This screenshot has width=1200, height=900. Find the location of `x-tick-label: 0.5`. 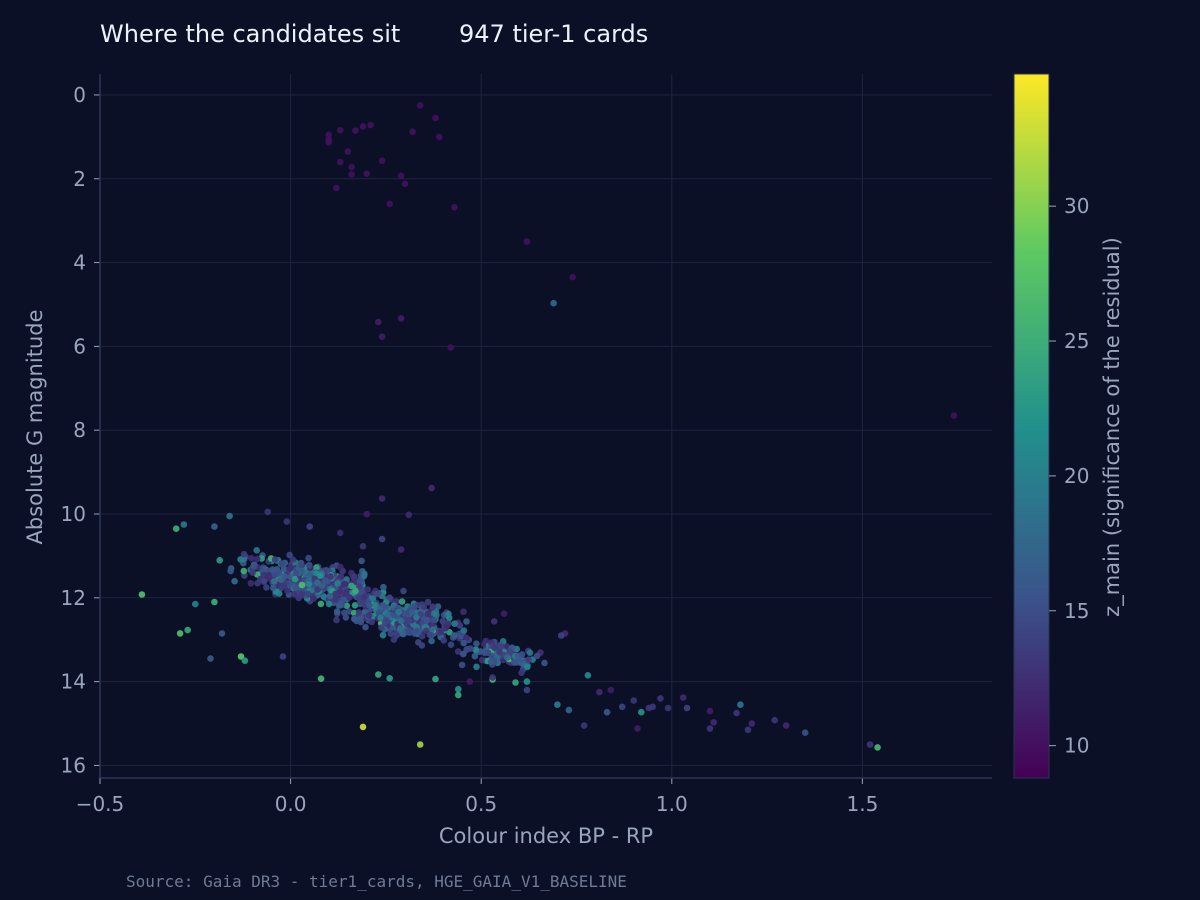

x-tick-label: 0.5 is located at coordinates (481, 804).